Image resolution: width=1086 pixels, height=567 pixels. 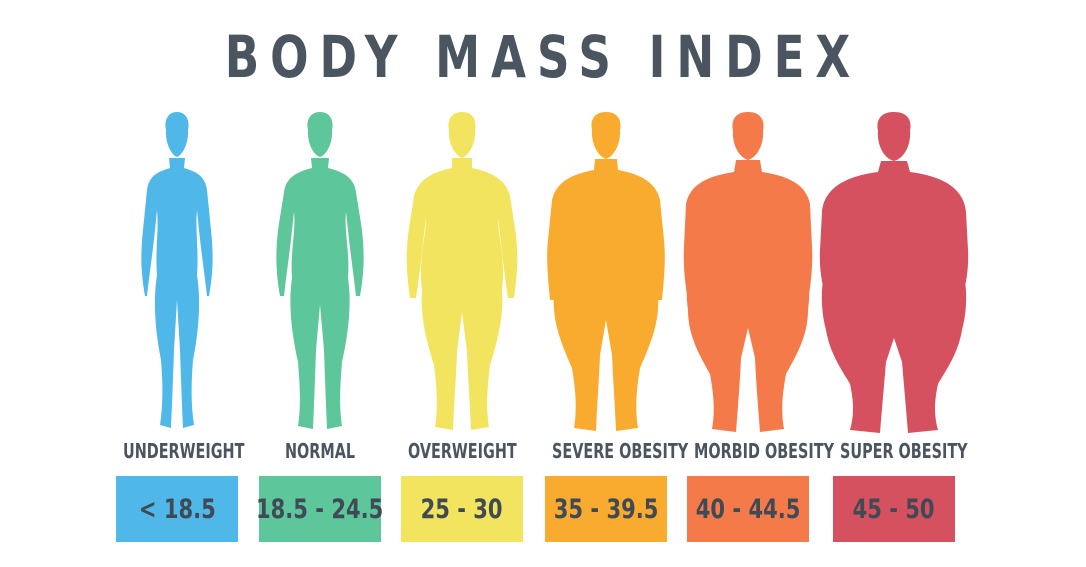 What do you see at coordinates (543, 57) in the screenshot?
I see `page-title: BODY MASS INDEX` at bounding box center [543, 57].